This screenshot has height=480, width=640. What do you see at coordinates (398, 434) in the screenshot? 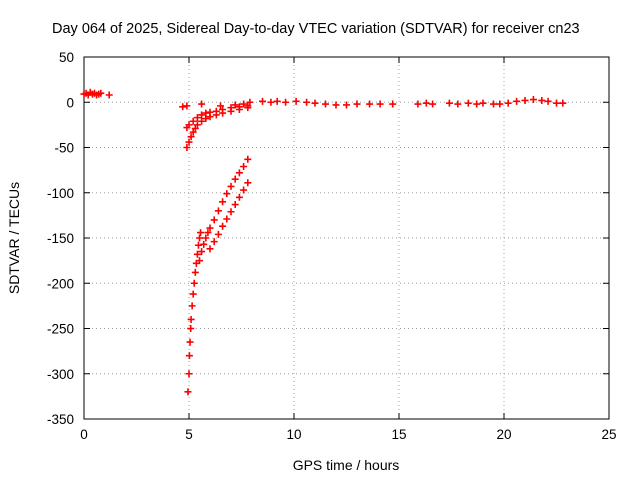
I see `x-tick-label: 15` at bounding box center [398, 434].